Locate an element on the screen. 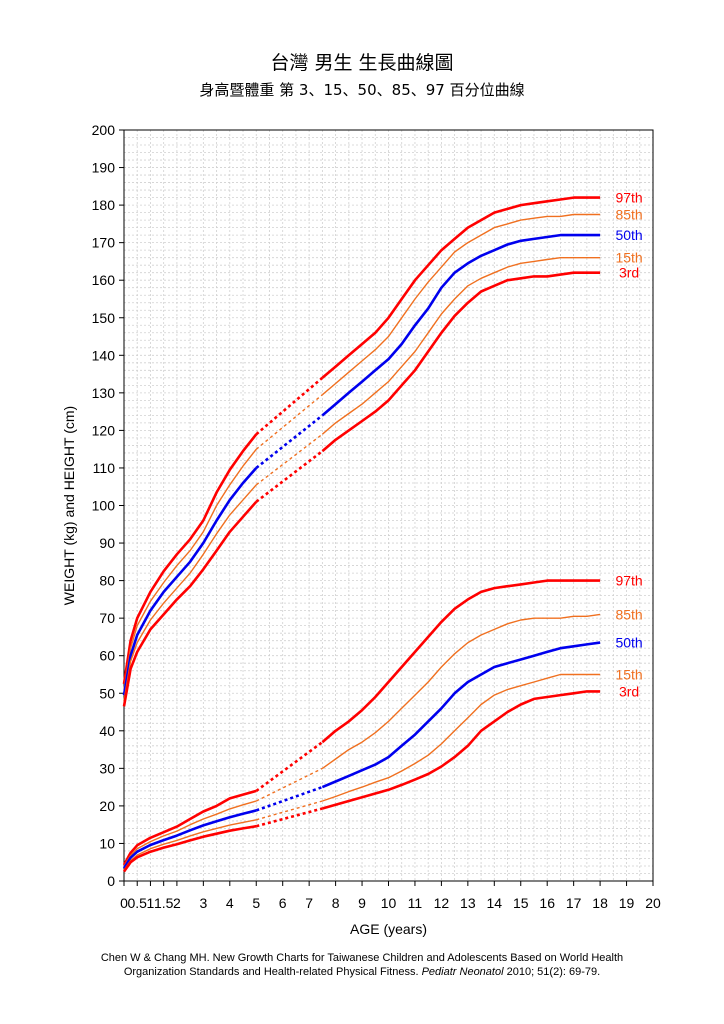  weight-curve-50th-early is located at coordinates (189, 839).